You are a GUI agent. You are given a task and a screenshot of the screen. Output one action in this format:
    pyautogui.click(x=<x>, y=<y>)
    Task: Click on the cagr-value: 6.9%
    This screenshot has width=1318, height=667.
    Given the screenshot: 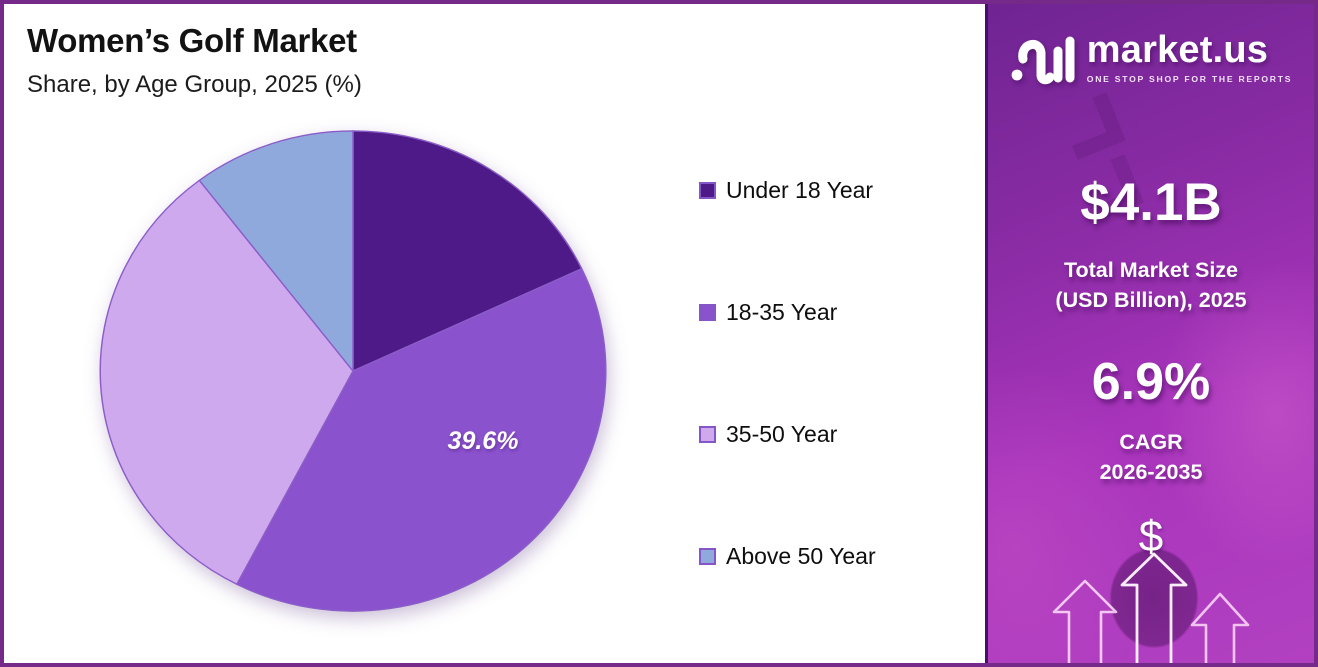 What is the action you would take?
    pyautogui.click(x=1151, y=382)
    